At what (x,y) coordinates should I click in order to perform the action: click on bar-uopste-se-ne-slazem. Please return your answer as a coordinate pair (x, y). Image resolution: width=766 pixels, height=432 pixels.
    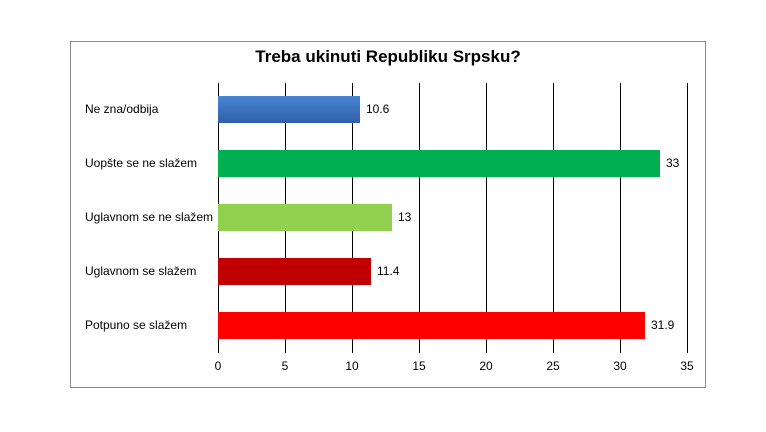
    Looking at the image, I should click on (439, 163).